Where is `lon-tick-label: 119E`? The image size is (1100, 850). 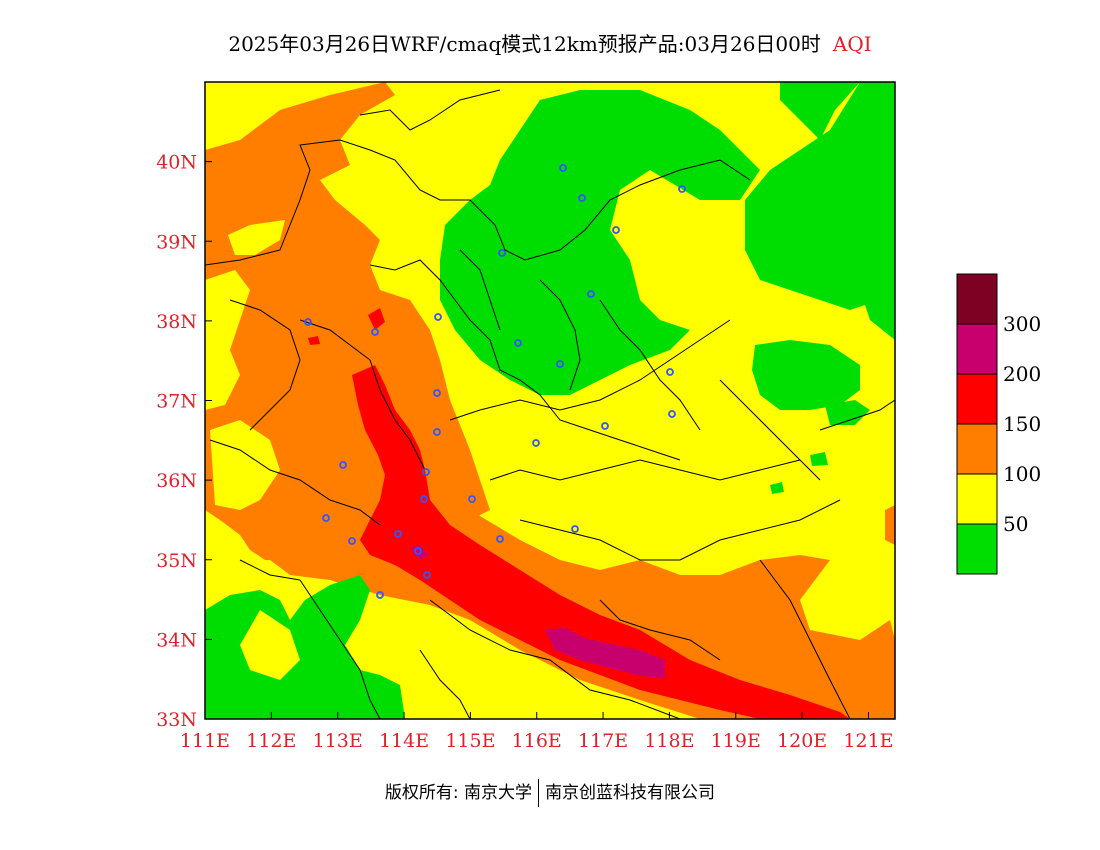 lon-tick-label: 119E is located at coordinates (736, 741).